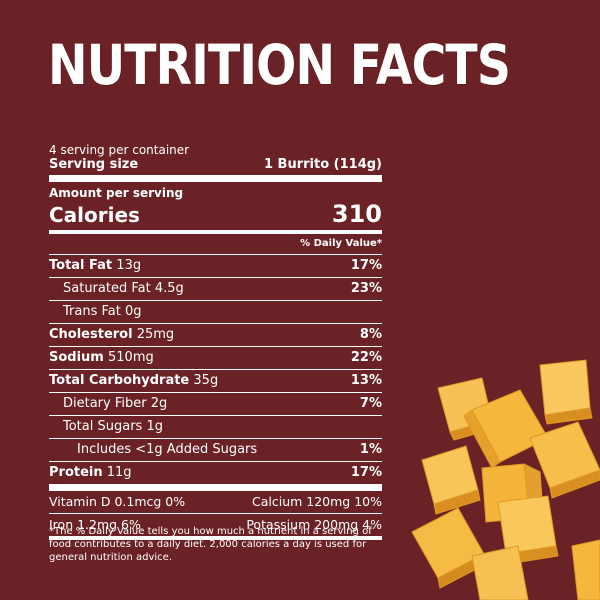 The image size is (600, 600). I want to click on nutrient-dv: 23%, so click(366, 288).